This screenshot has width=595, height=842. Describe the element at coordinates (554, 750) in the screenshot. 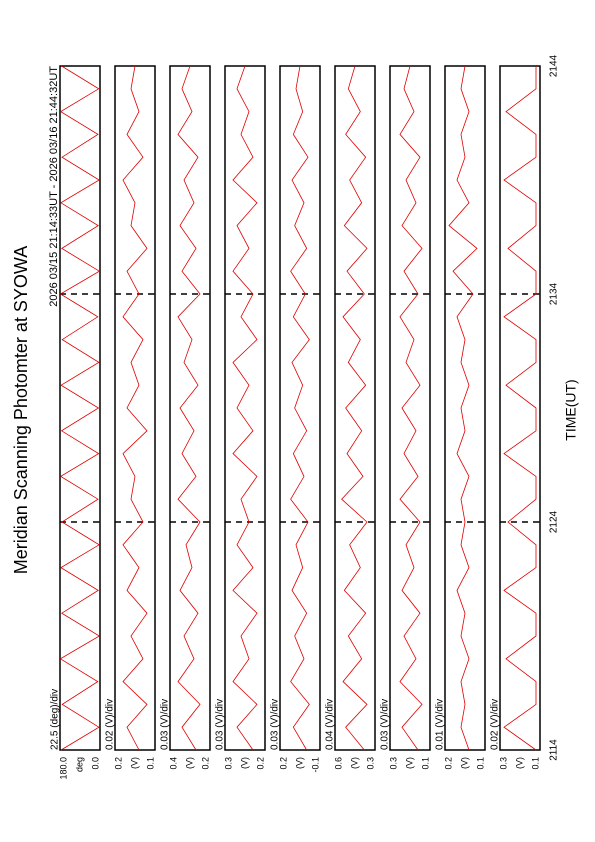

I see `x-tick-label: 2114` at that location.